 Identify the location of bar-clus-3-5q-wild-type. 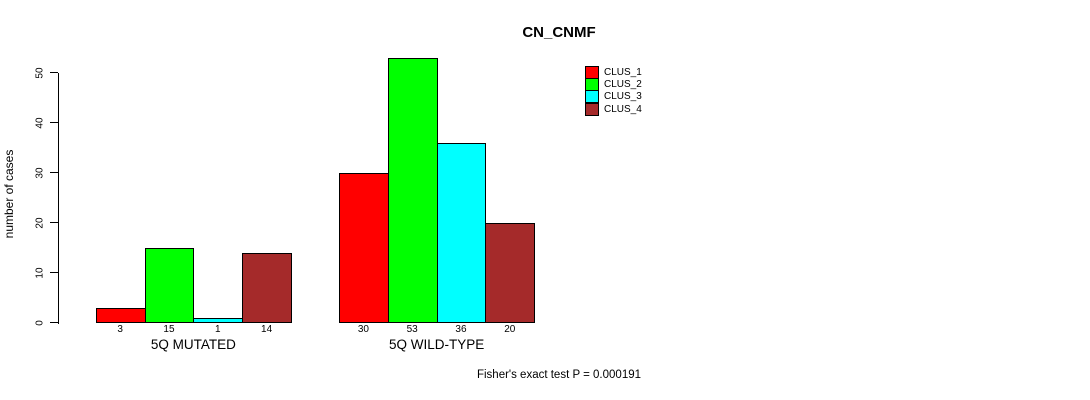
(461, 232).